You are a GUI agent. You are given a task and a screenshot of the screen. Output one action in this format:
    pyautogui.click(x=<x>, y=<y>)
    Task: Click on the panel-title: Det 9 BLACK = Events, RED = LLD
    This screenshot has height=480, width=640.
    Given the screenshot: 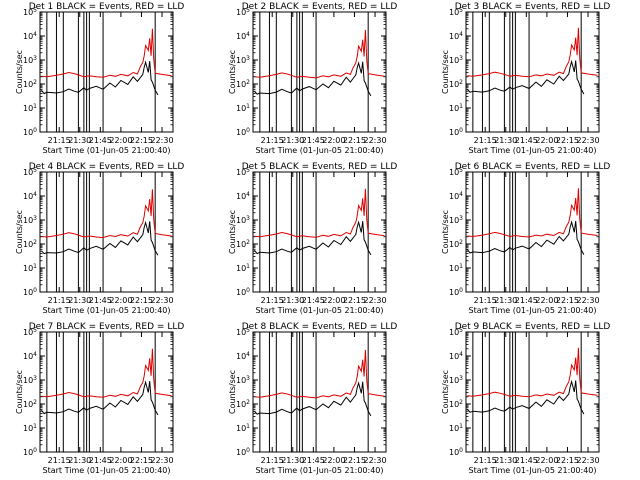 What is the action you would take?
    pyautogui.click(x=533, y=327)
    